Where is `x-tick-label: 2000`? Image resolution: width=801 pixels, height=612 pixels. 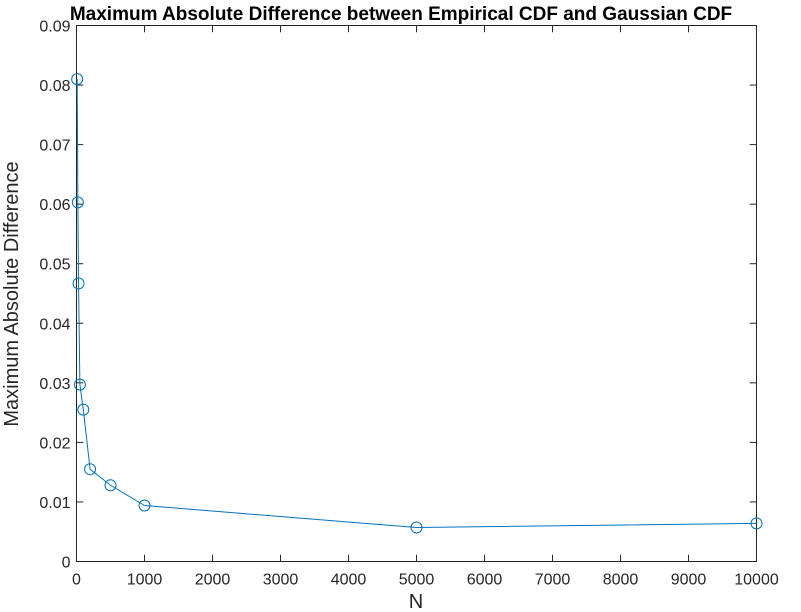
x-tick-label: 2000 is located at coordinates (213, 580).